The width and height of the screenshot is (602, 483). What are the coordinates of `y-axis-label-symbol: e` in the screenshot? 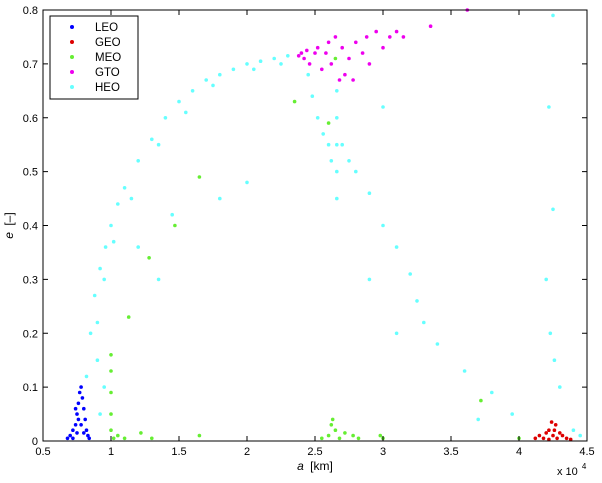 It's located at (9, 235).